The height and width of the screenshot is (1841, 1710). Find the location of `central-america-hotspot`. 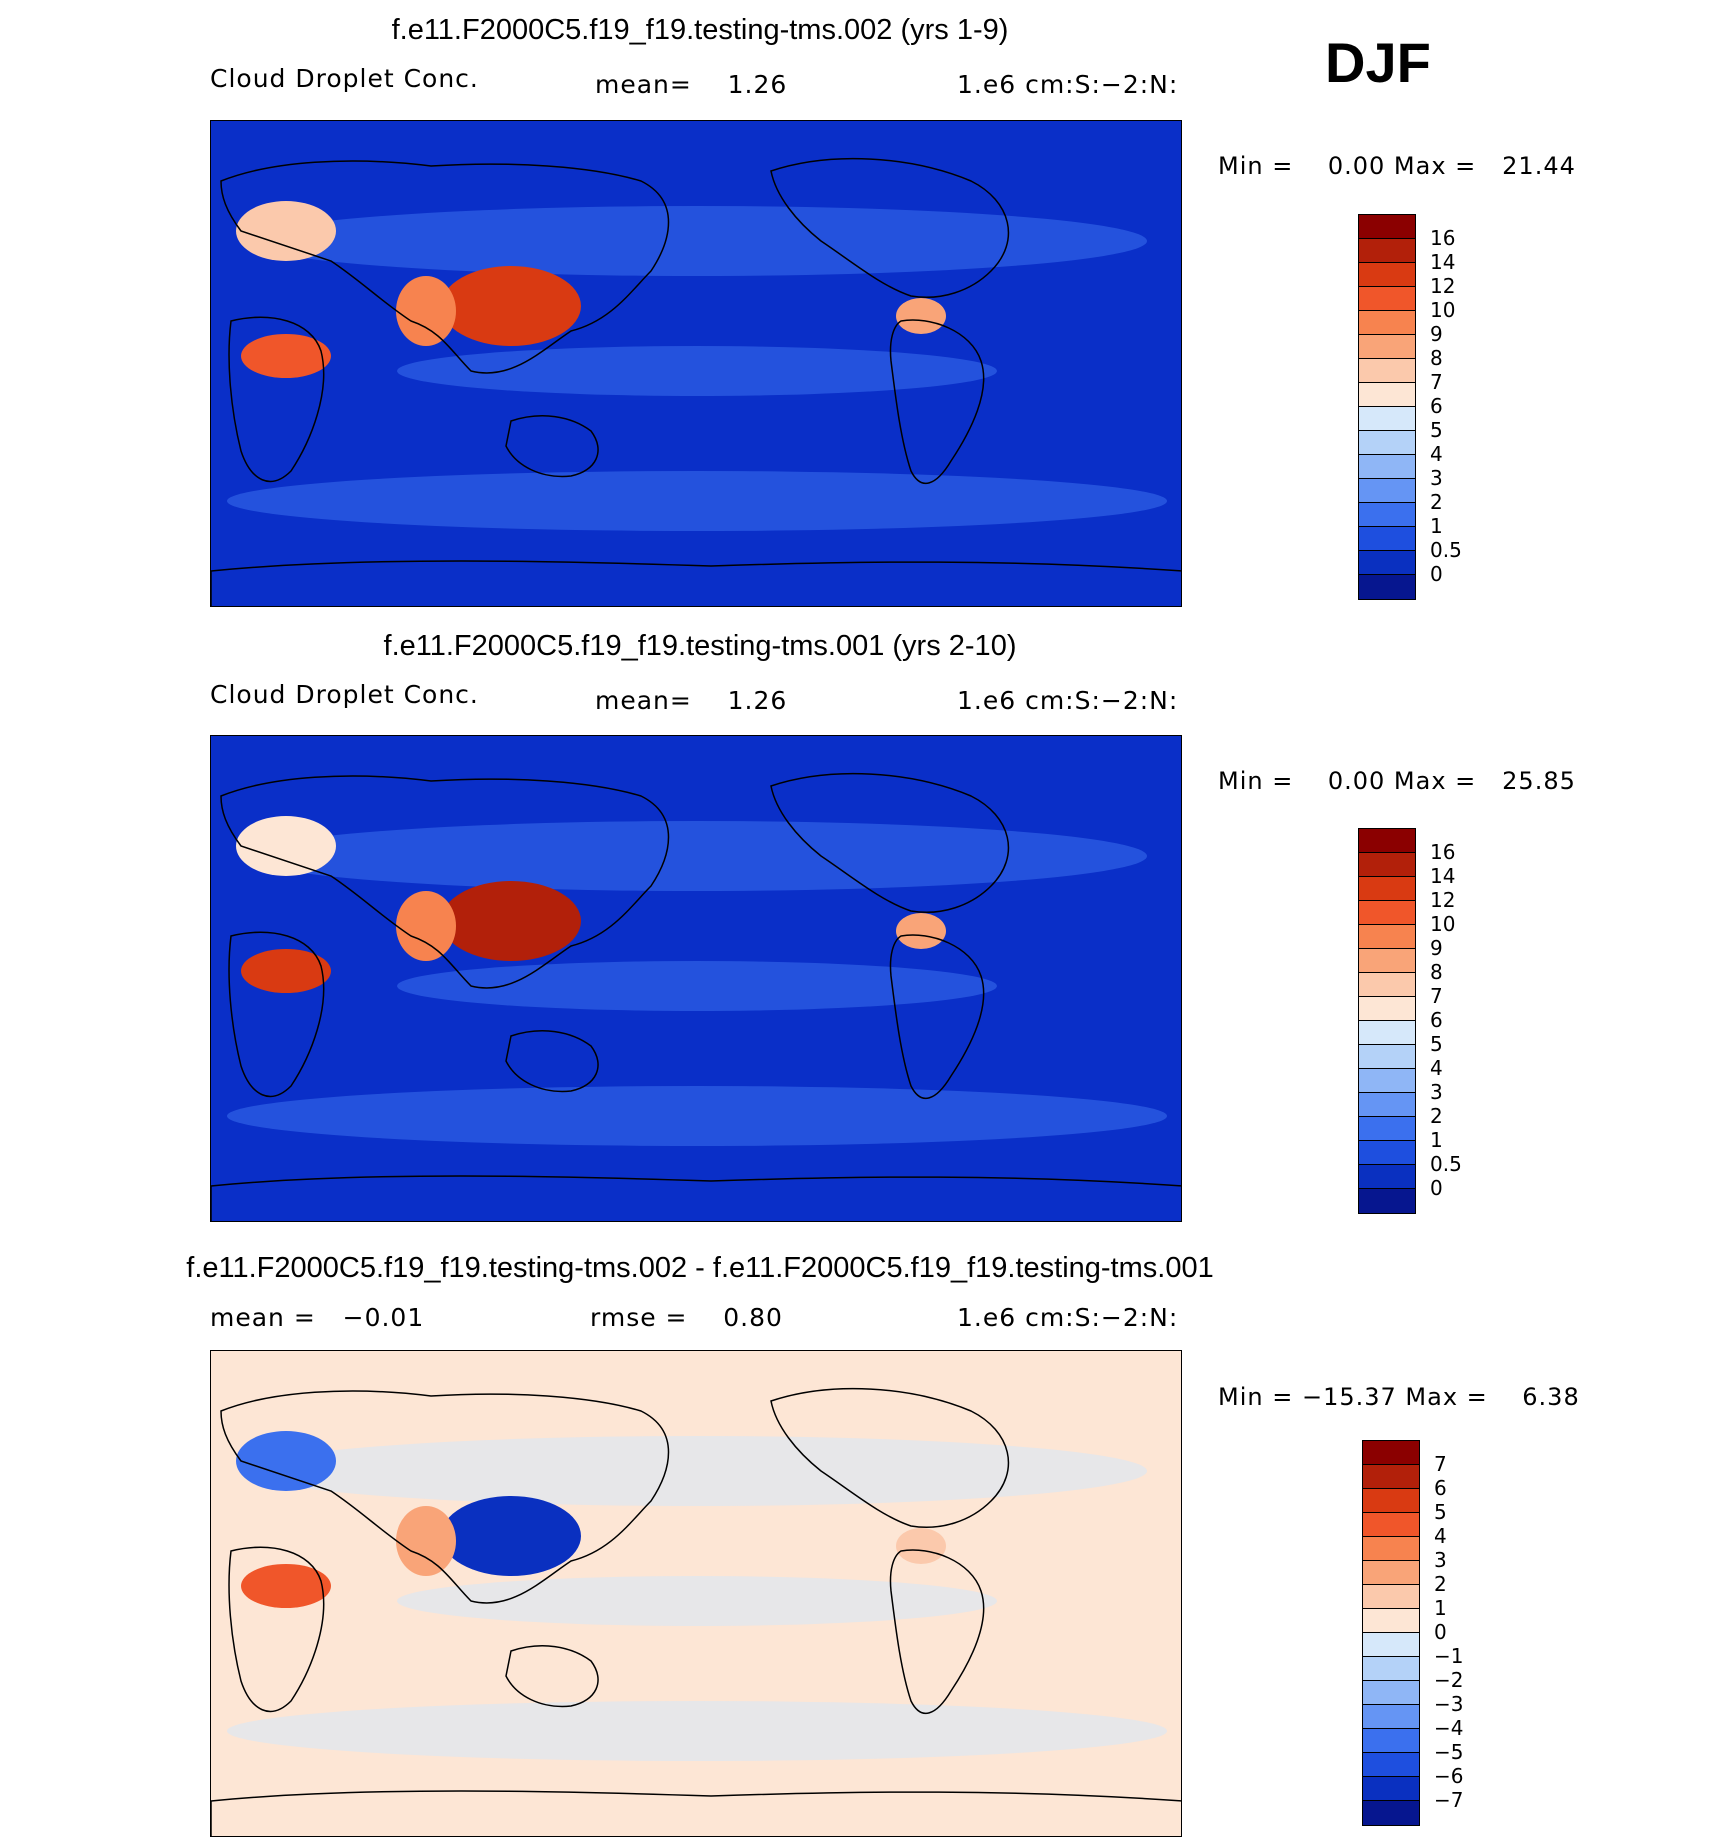

central-america-hotspot is located at coordinates (921, 931).